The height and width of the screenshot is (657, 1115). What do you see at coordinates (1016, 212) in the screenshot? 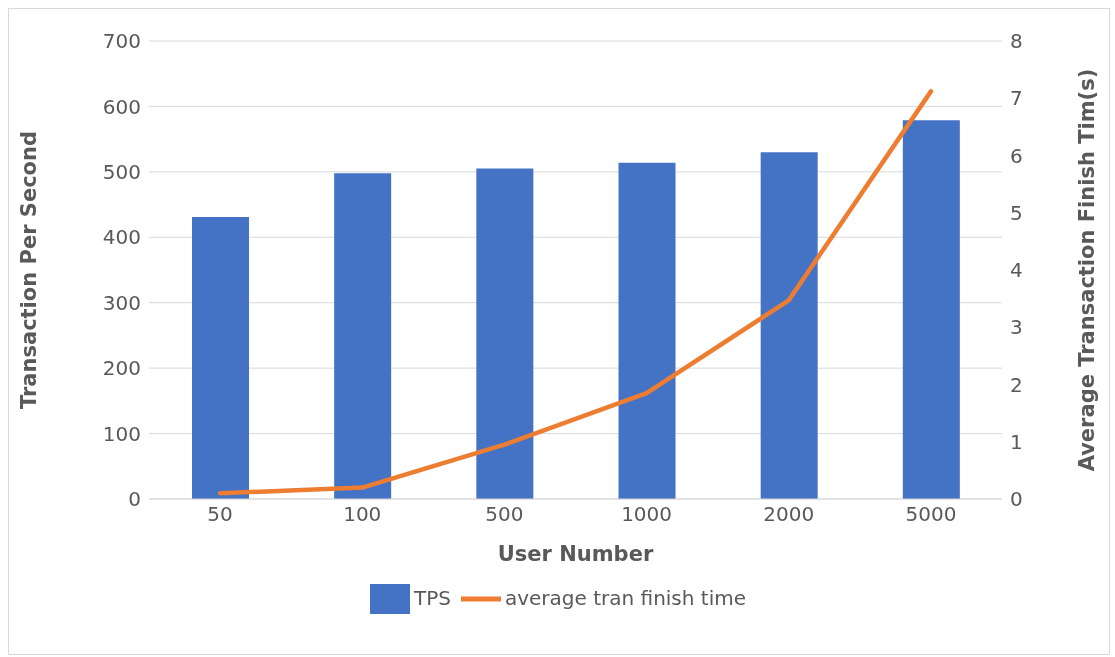
I see `y2-tick-label: 5` at bounding box center [1016, 212].